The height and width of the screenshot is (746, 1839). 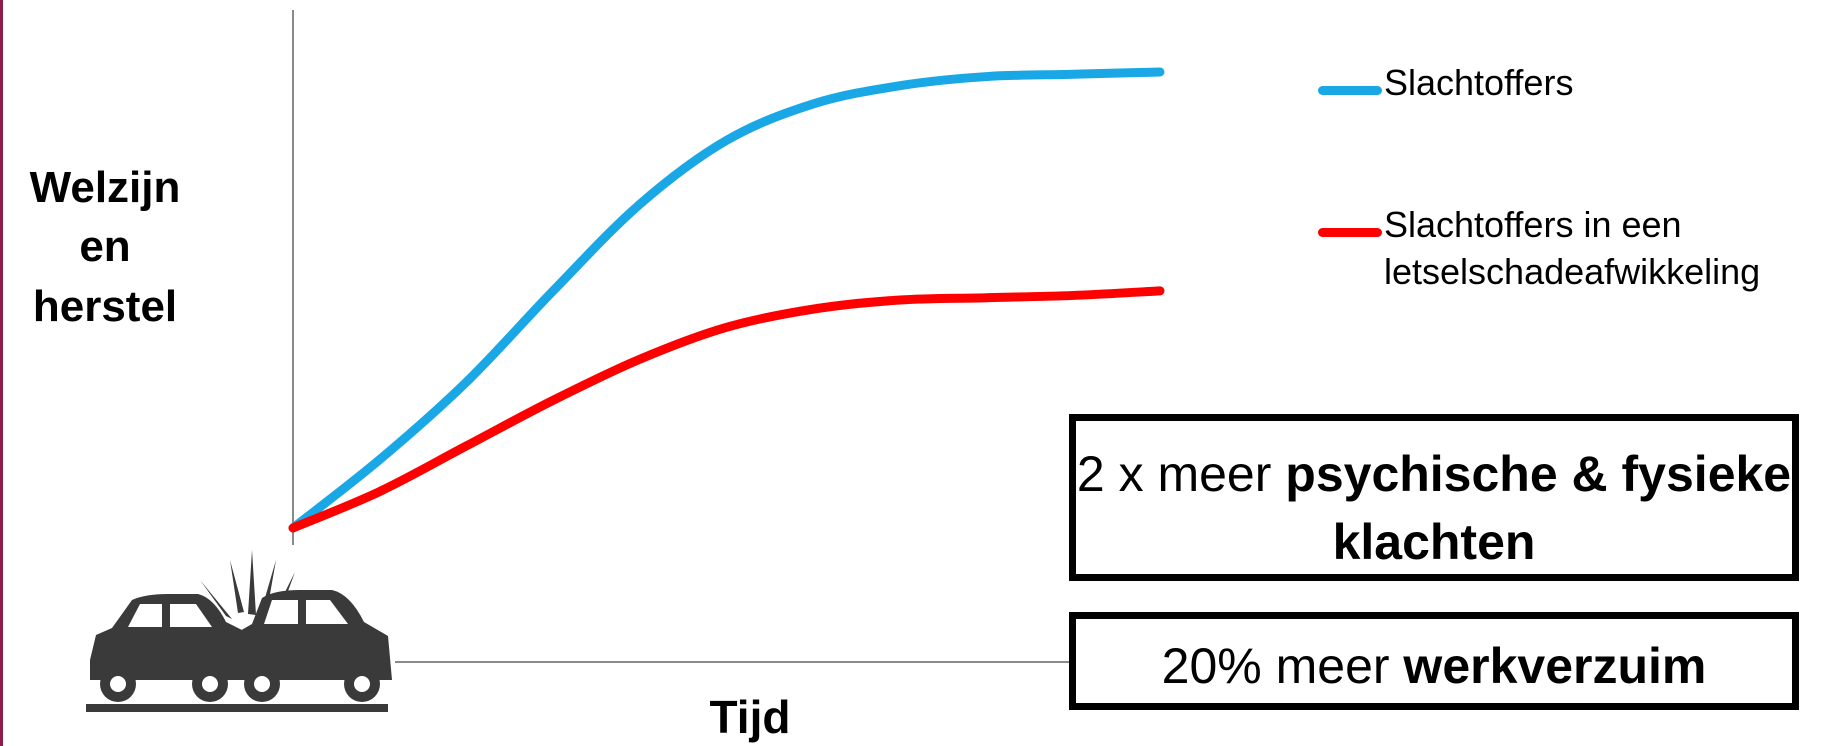 What do you see at coordinates (239, 631) in the screenshot?
I see `car-crash-icon` at bounding box center [239, 631].